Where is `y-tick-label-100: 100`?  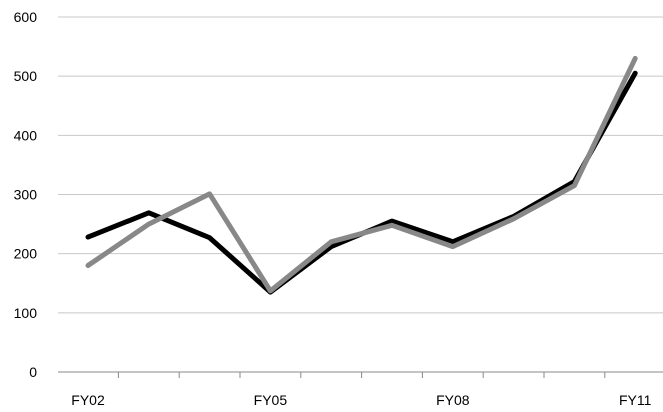 y-tick-label-100: 100 is located at coordinates (26, 313).